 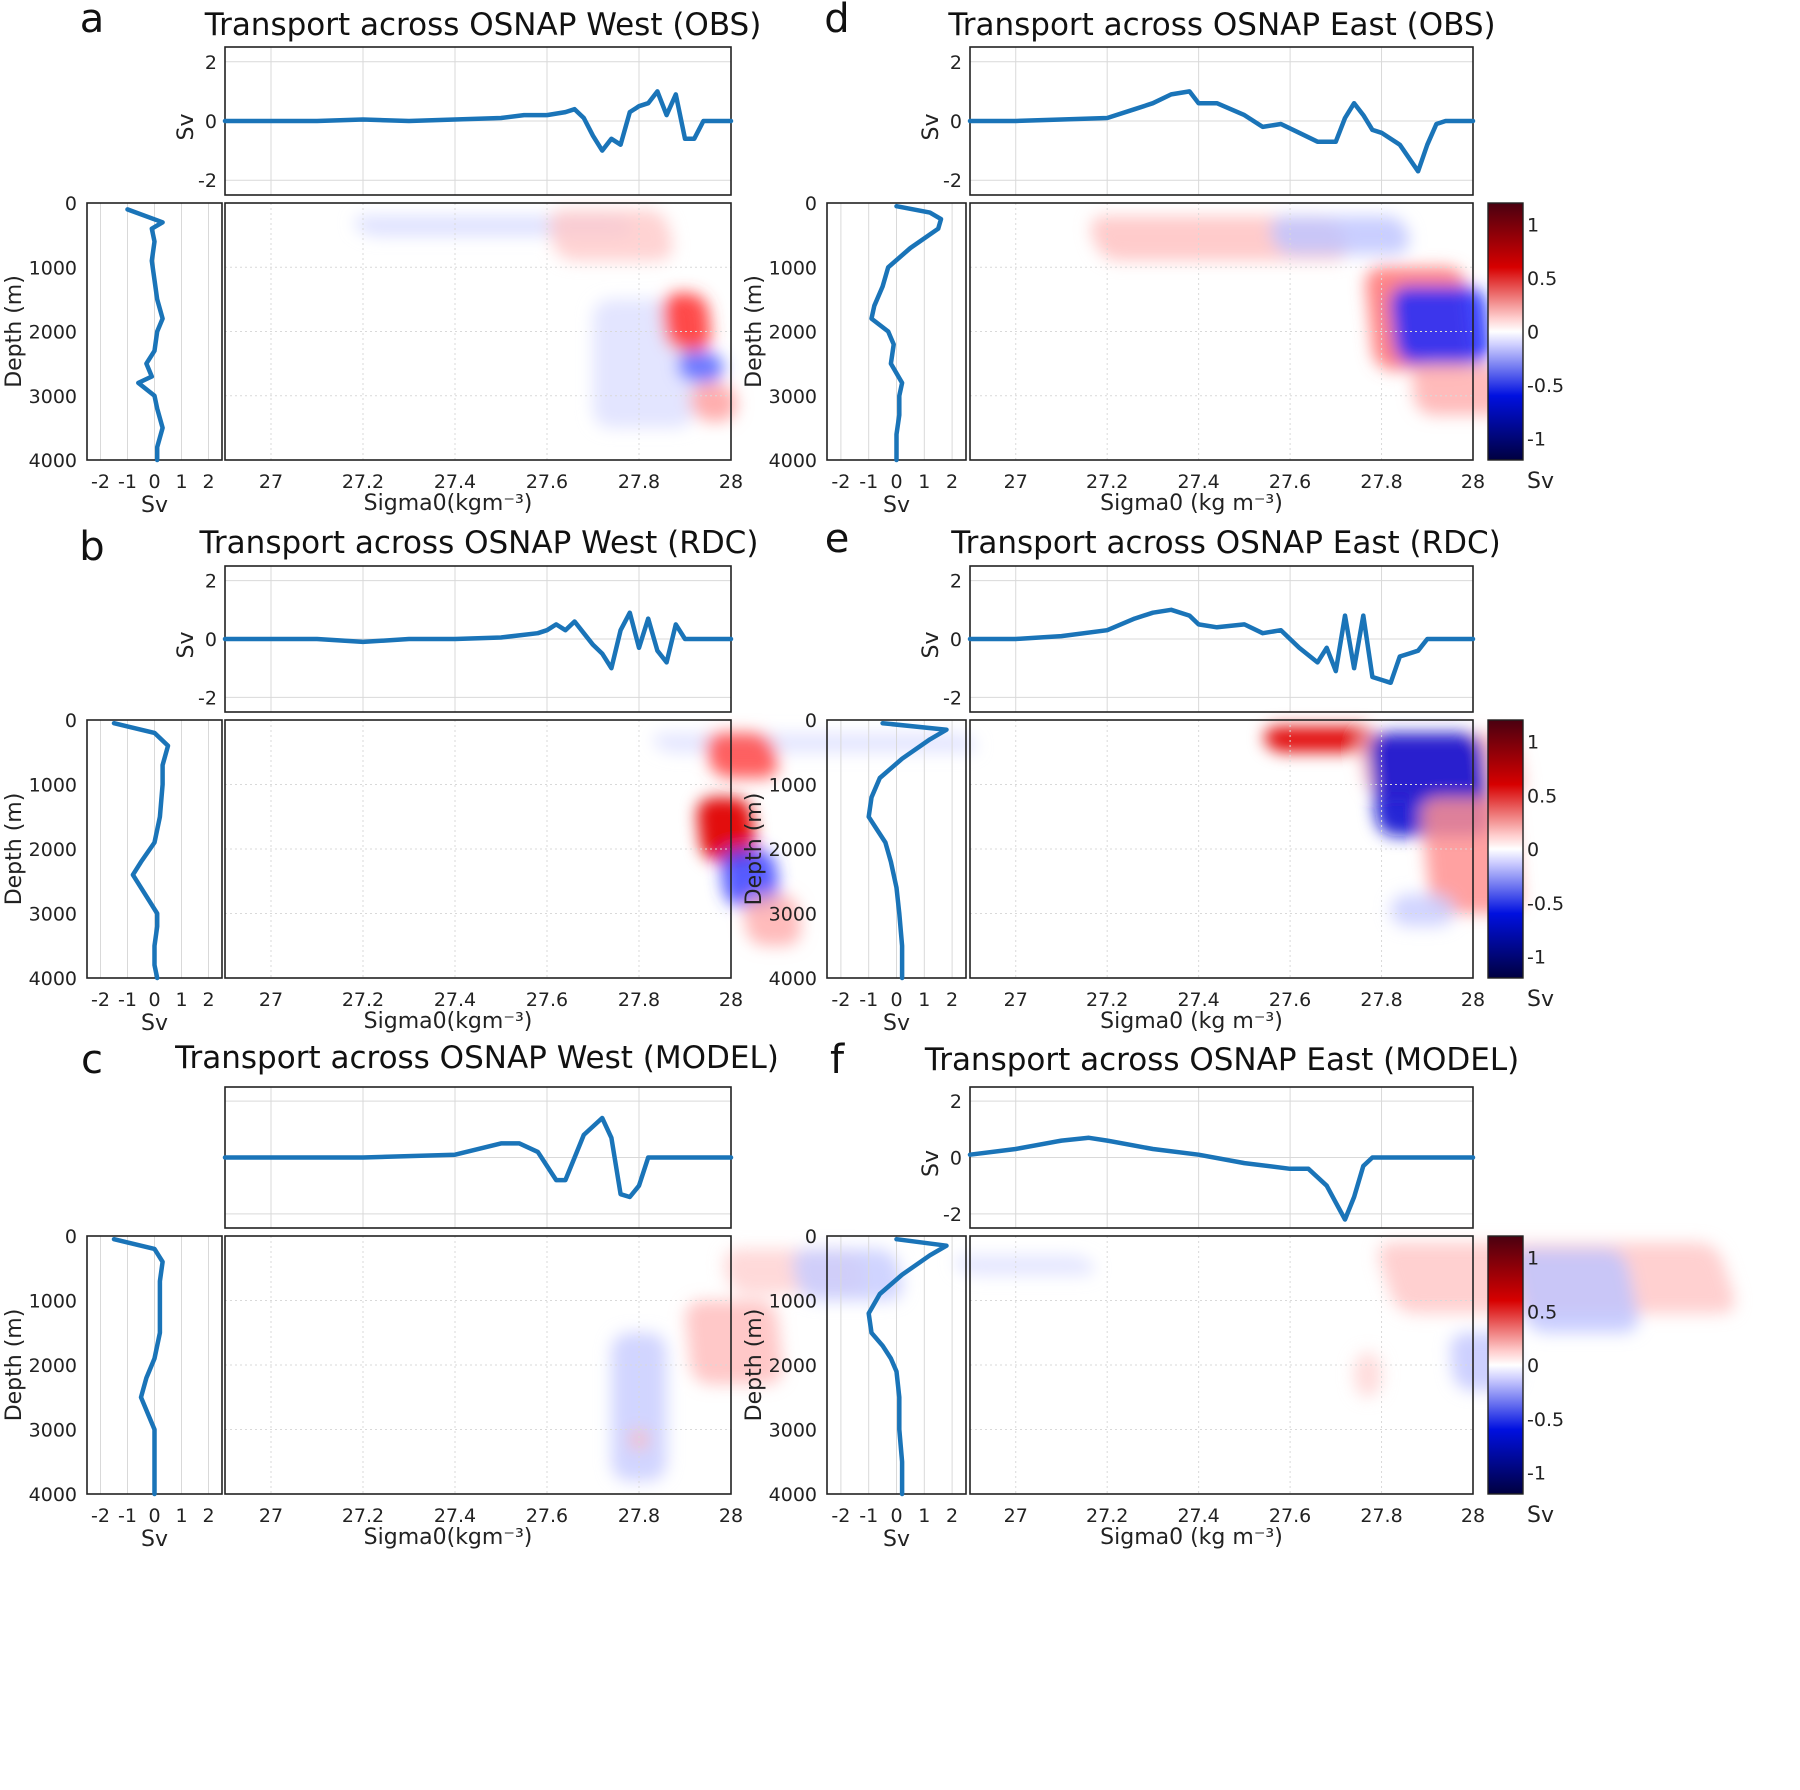 What do you see at coordinates (837, 1060) in the screenshot?
I see `panel-letter: f` at bounding box center [837, 1060].